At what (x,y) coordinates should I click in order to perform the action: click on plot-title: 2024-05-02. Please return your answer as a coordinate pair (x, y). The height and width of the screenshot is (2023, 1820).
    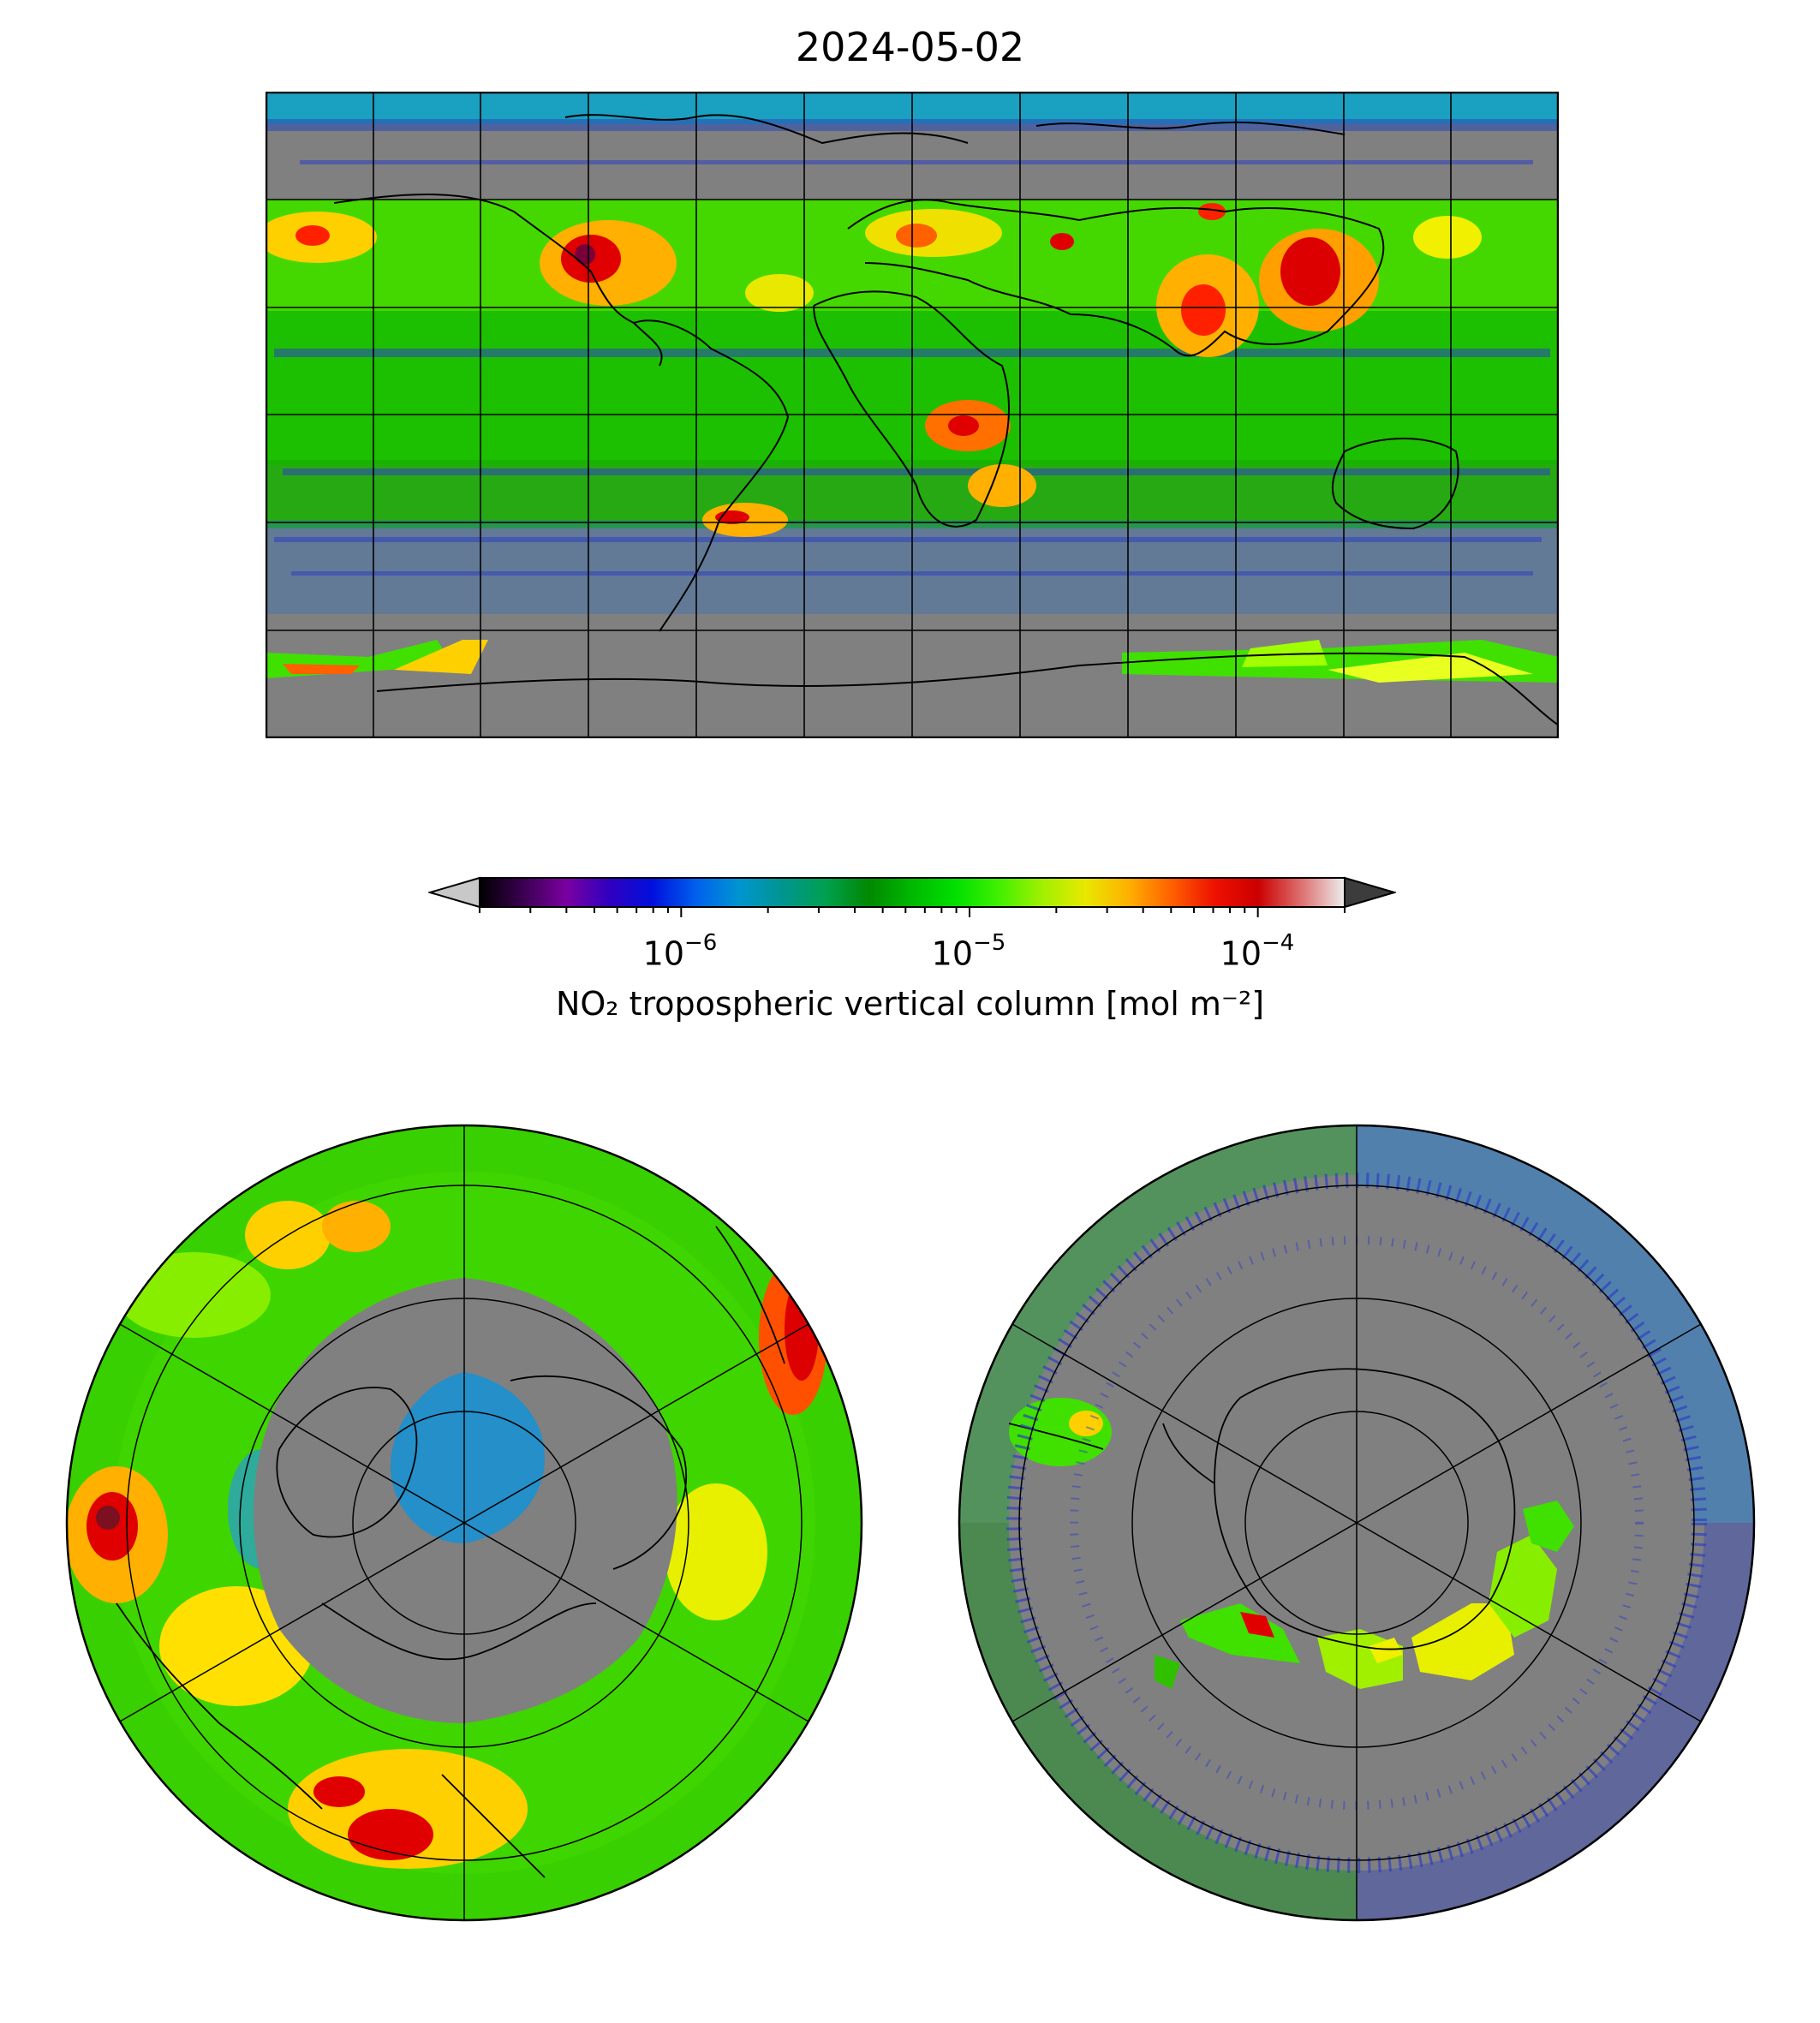
    Looking at the image, I should click on (910, 47).